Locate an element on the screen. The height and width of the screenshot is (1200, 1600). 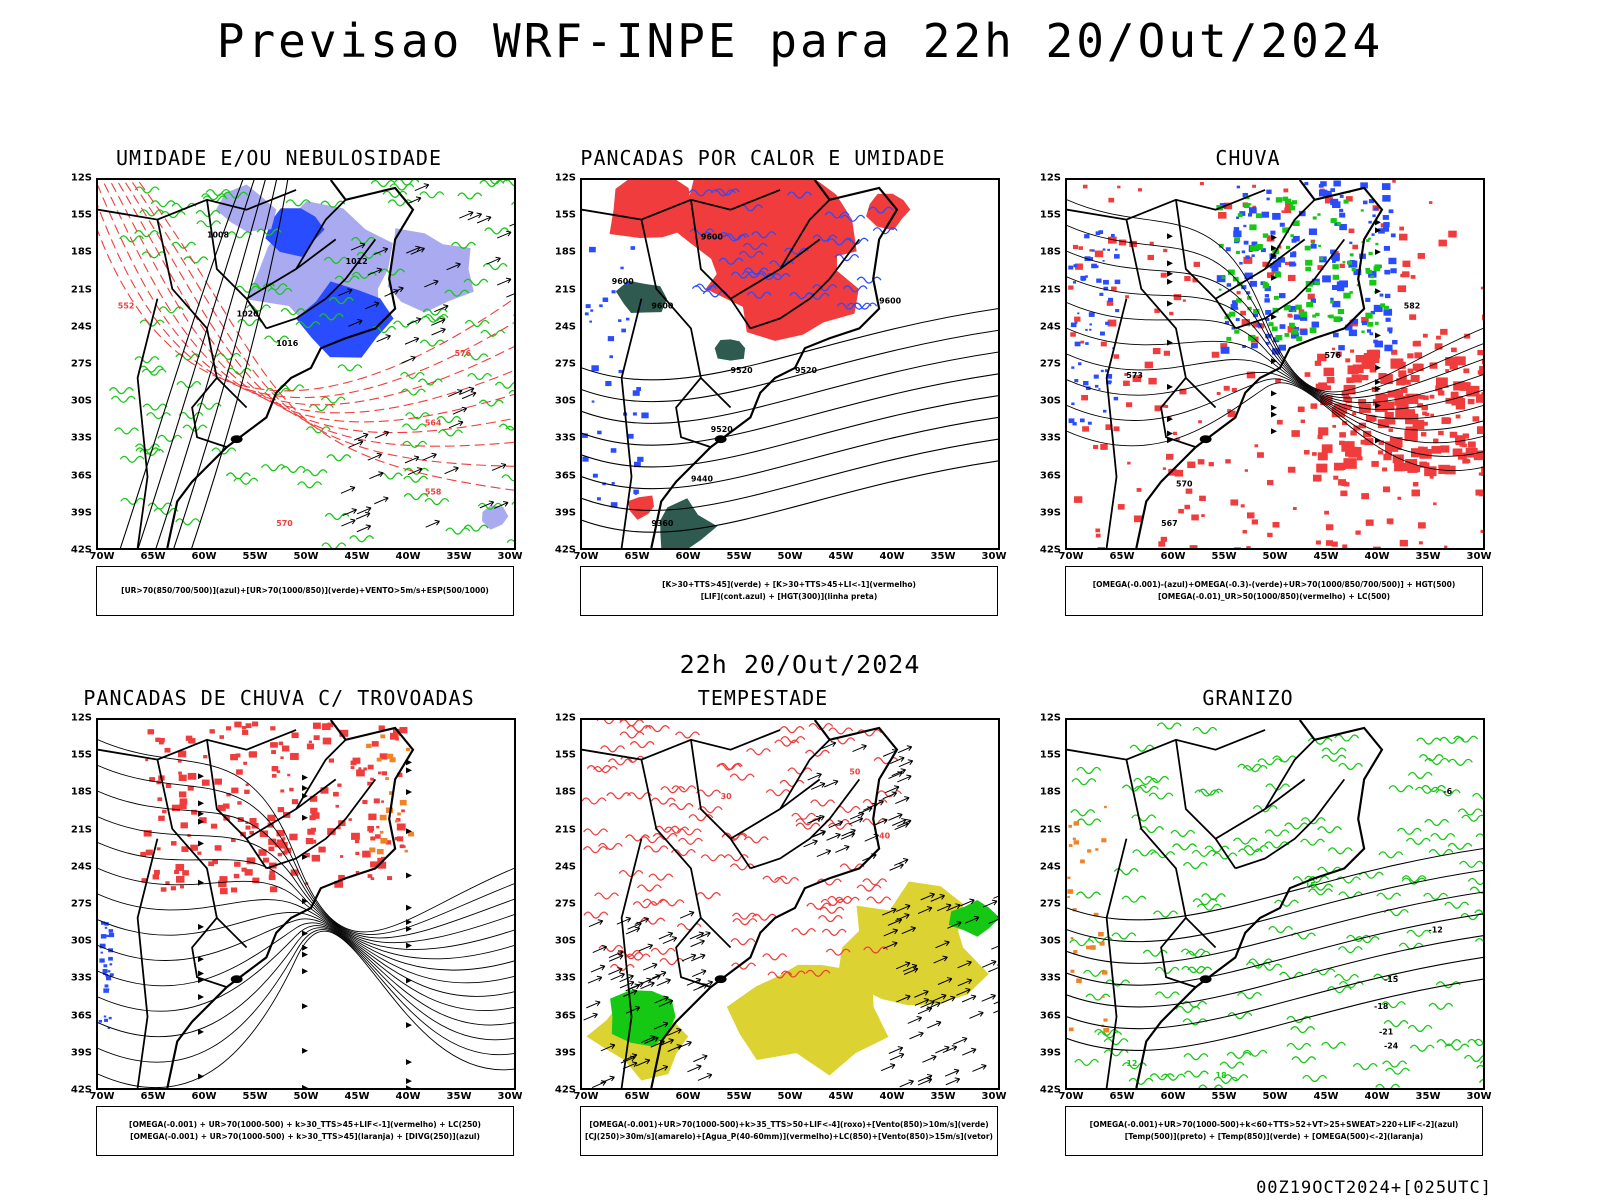
longitude-tick-label: 65W is located at coordinates (637, 556).